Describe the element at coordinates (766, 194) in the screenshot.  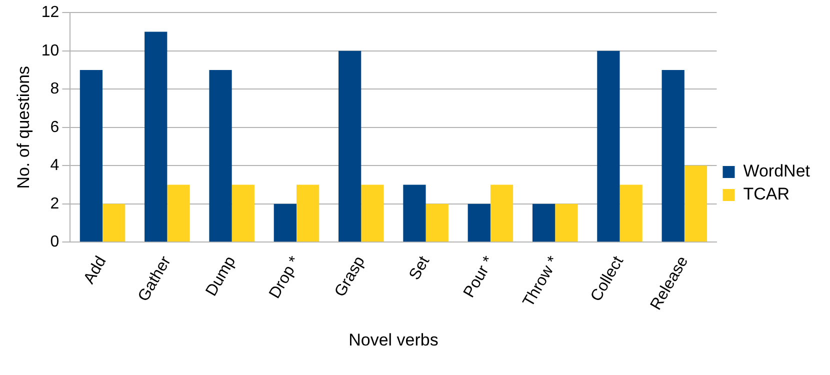
I see `legend-label: TCAR` at that location.